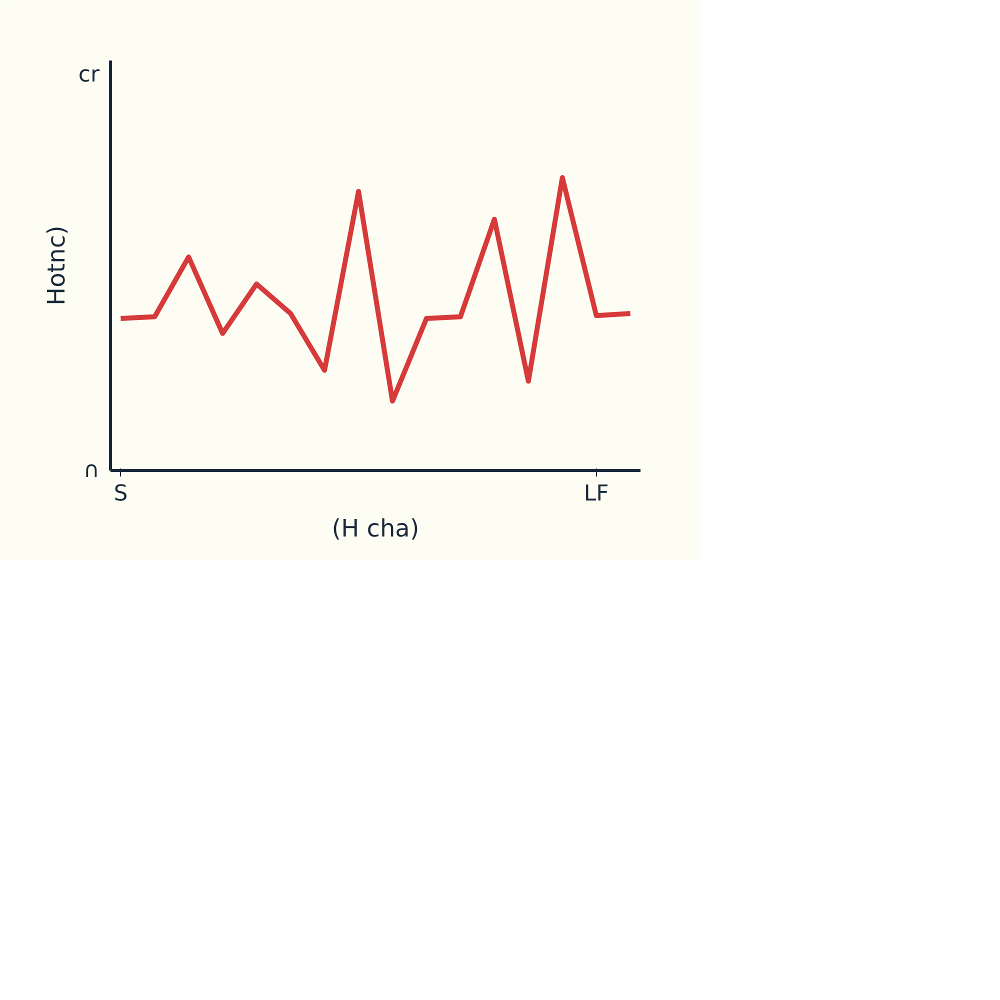  I want to click on x-tick-label: S, so click(121, 494).